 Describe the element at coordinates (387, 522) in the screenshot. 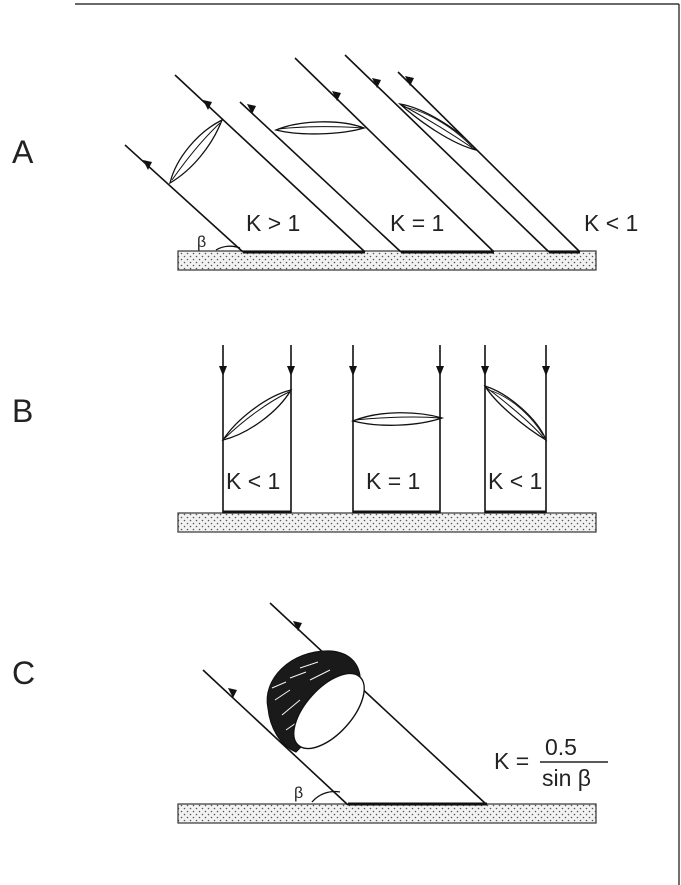

I see `panel-b-ground` at that location.